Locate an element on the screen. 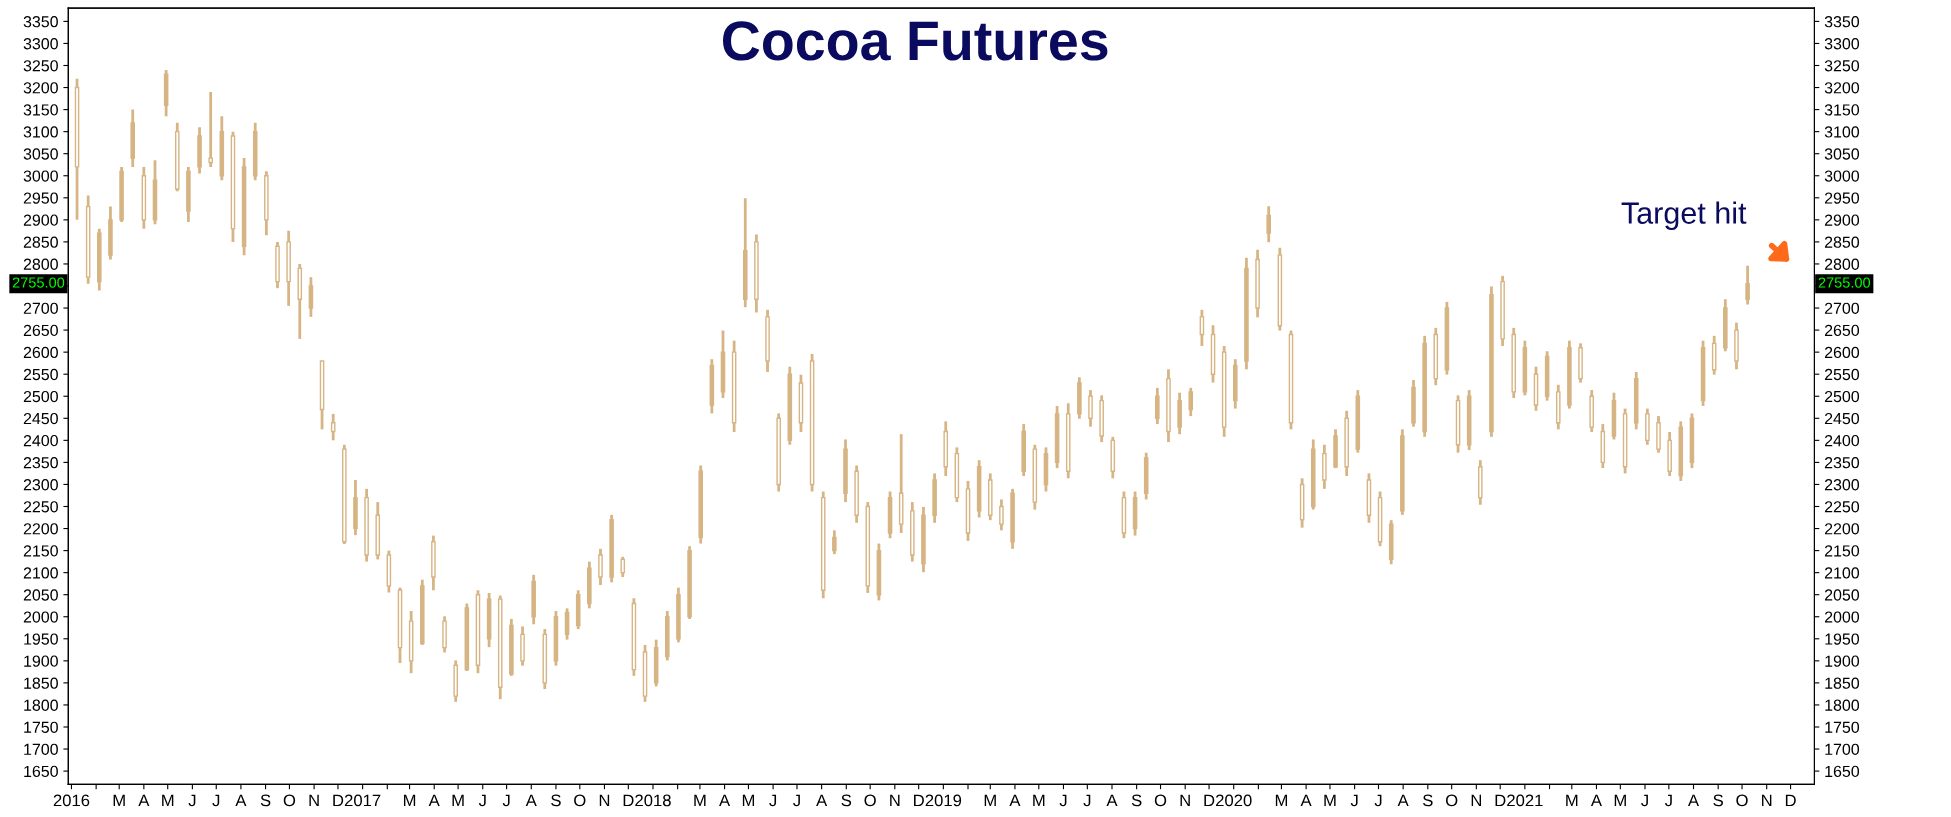 This screenshot has height=817, width=1951. y-tick-label: 2250 is located at coordinates (40, 507).